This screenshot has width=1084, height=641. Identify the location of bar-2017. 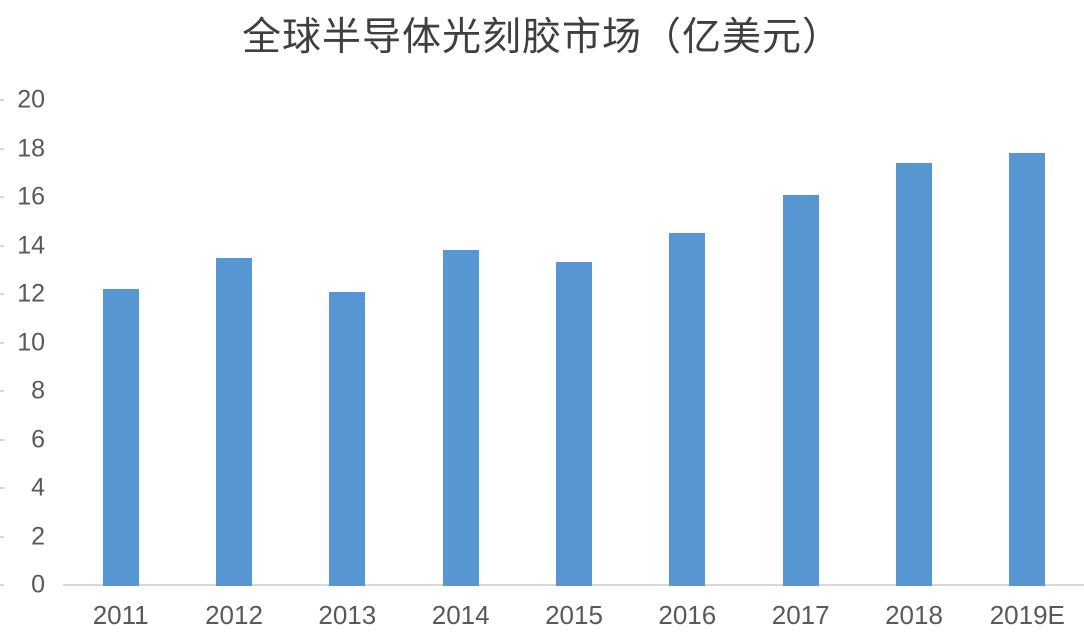
(800, 390).